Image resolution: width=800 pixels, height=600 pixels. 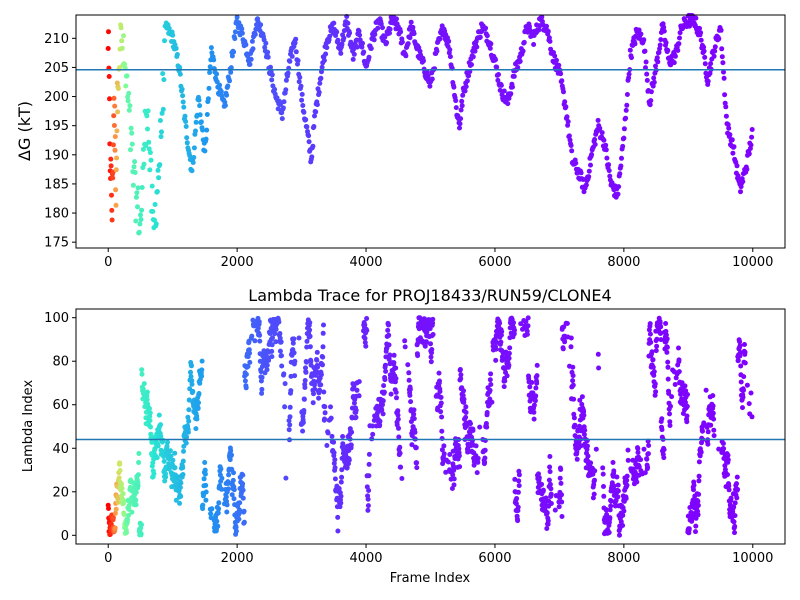 What do you see at coordinates (108, 558) in the screenshot?
I see `x-tick-label: 0` at bounding box center [108, 558].